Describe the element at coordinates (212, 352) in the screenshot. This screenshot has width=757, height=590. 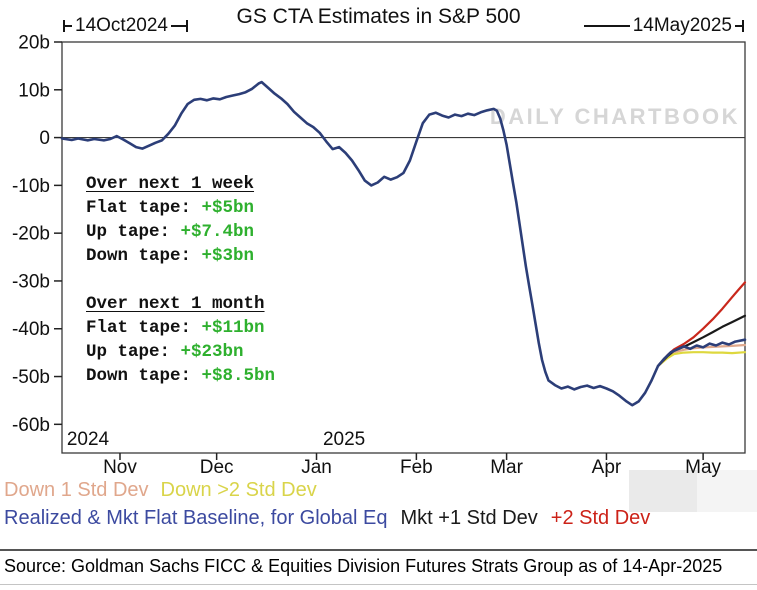
I see `annotation-value: +$23bn` at that location.